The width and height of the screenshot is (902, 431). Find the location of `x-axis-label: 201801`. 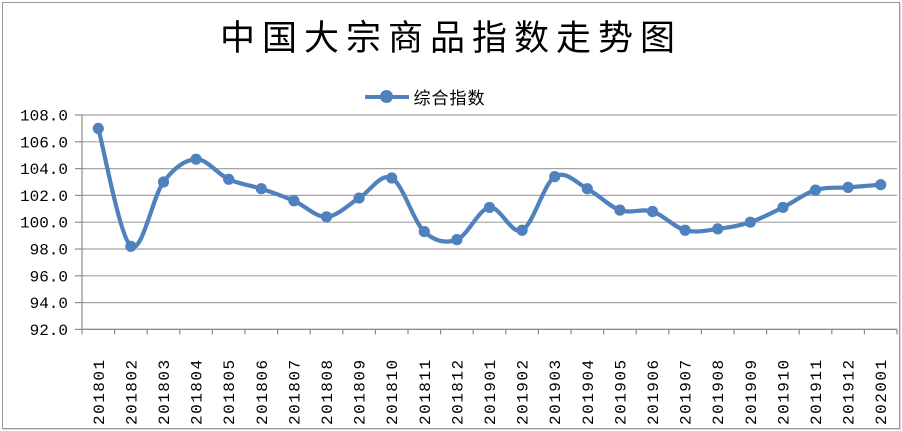

x-axis-label: 201801 is located at coordinates (100, 391).